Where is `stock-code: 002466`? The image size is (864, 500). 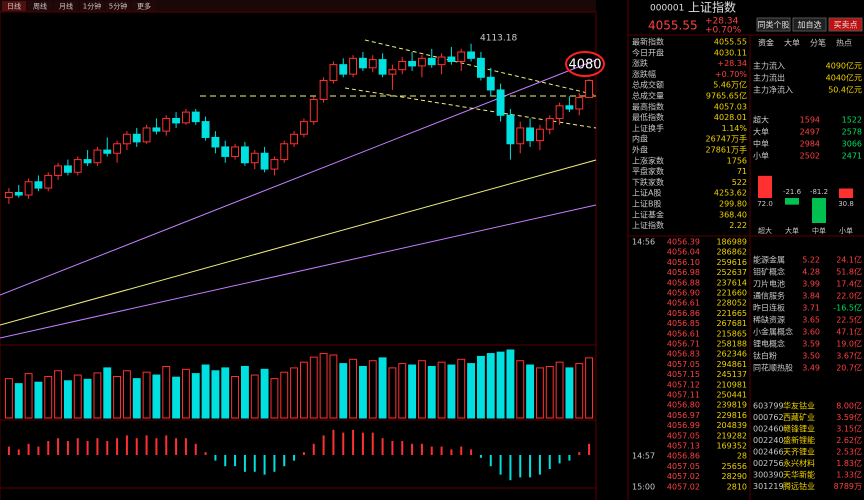 stock-code: 002466 is located at coordinates (768, 452).